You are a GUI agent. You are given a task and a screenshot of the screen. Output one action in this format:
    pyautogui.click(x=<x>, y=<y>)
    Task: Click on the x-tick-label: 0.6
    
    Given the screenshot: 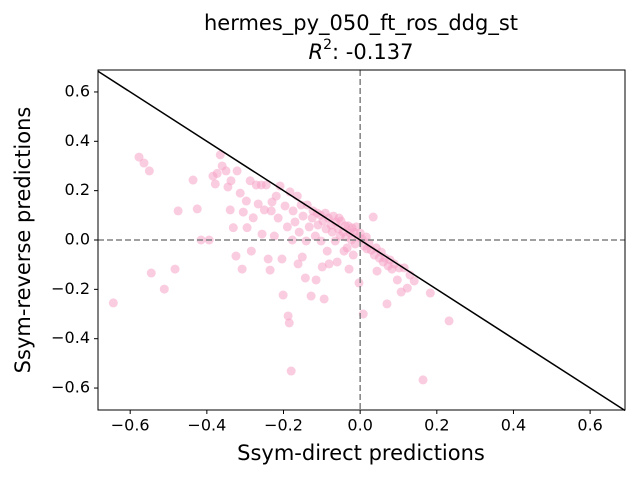 What is the action you would take?
    pyautogui.click(x=589, y=425)
    